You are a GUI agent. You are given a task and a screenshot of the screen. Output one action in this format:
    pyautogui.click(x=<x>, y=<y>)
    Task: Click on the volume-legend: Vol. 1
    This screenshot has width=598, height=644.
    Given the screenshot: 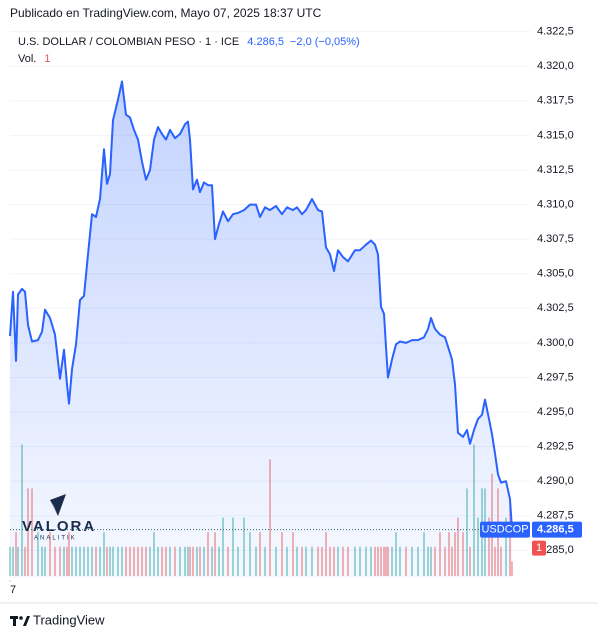 What is the action you would take?
    pyautogui.click(x=34, y=59)
    